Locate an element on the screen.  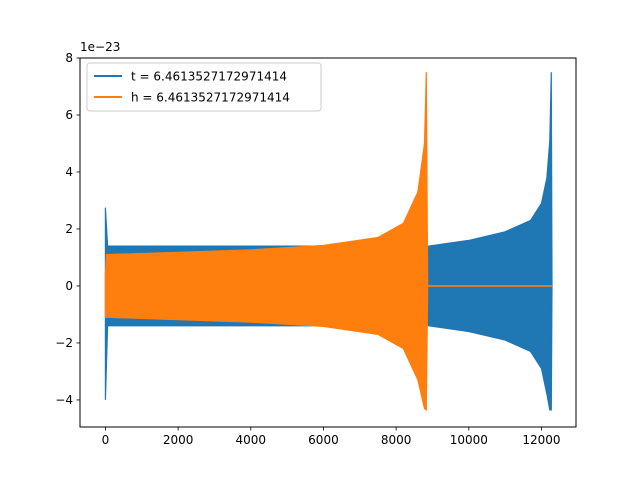
x-axis: 0 2000 4000 6000 8000 10000 12000 is located at coordinates (331, 437).